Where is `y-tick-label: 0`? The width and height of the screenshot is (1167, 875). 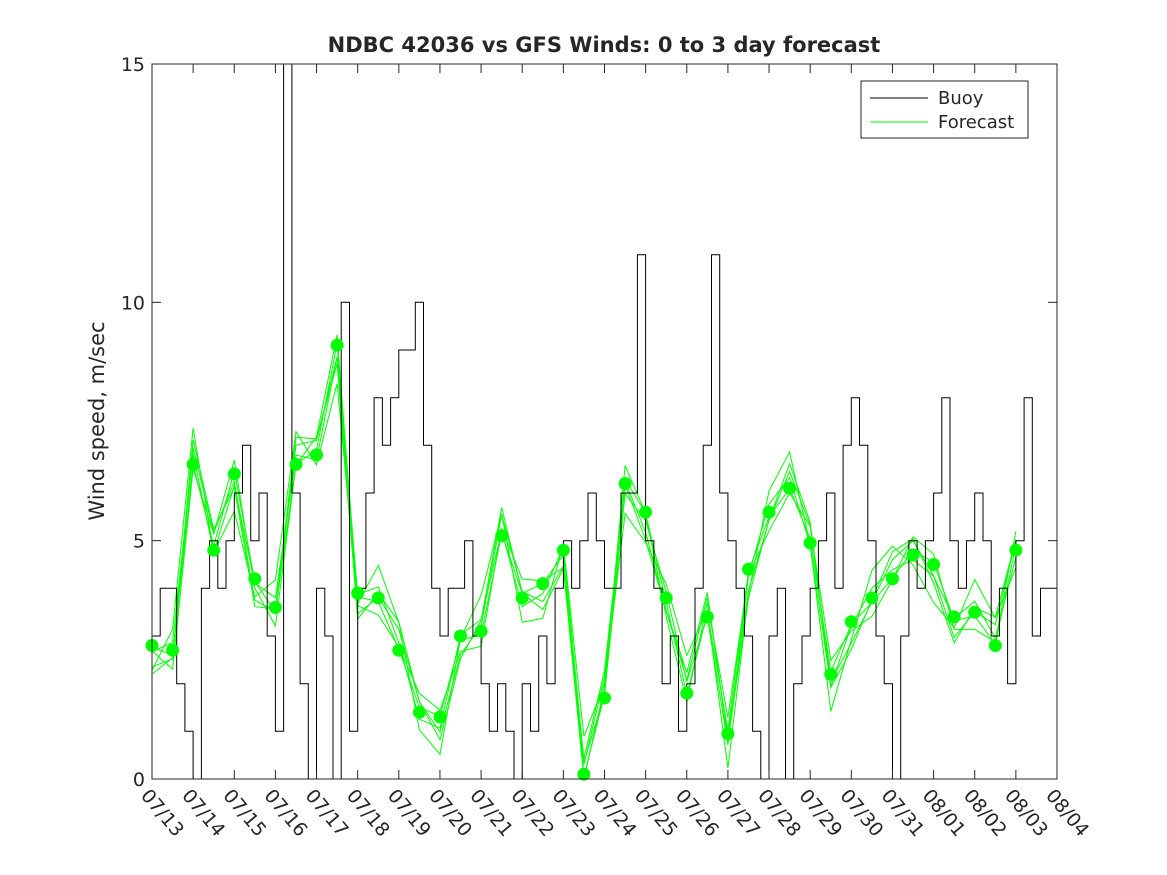 y-tick-label: 0 is located at coordinates (139, 780).